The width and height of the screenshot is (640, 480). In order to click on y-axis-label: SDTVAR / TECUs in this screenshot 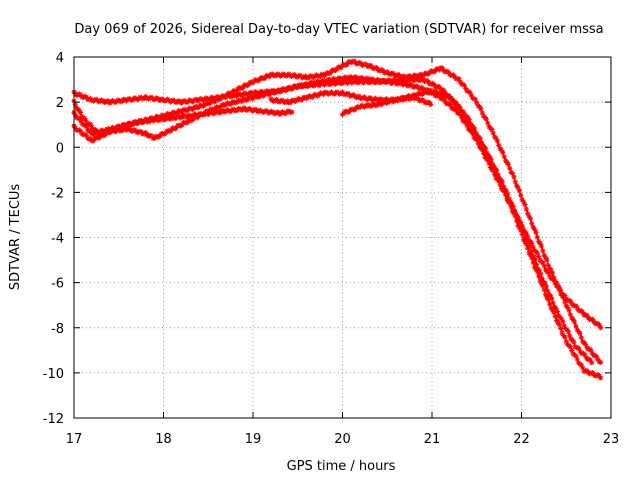, I will do `click(15, 237)`.